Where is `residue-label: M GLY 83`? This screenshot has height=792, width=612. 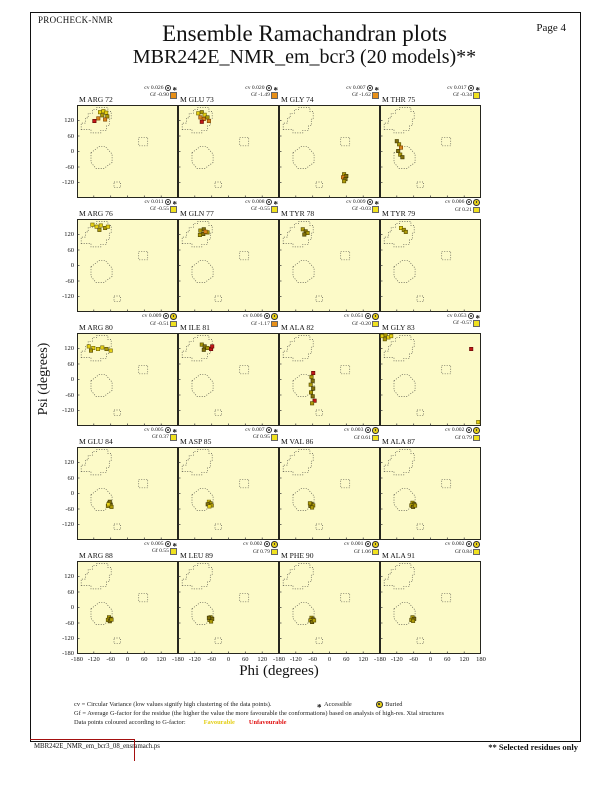 residue-label: M GLY 83 is located at coordinates (398, 327).